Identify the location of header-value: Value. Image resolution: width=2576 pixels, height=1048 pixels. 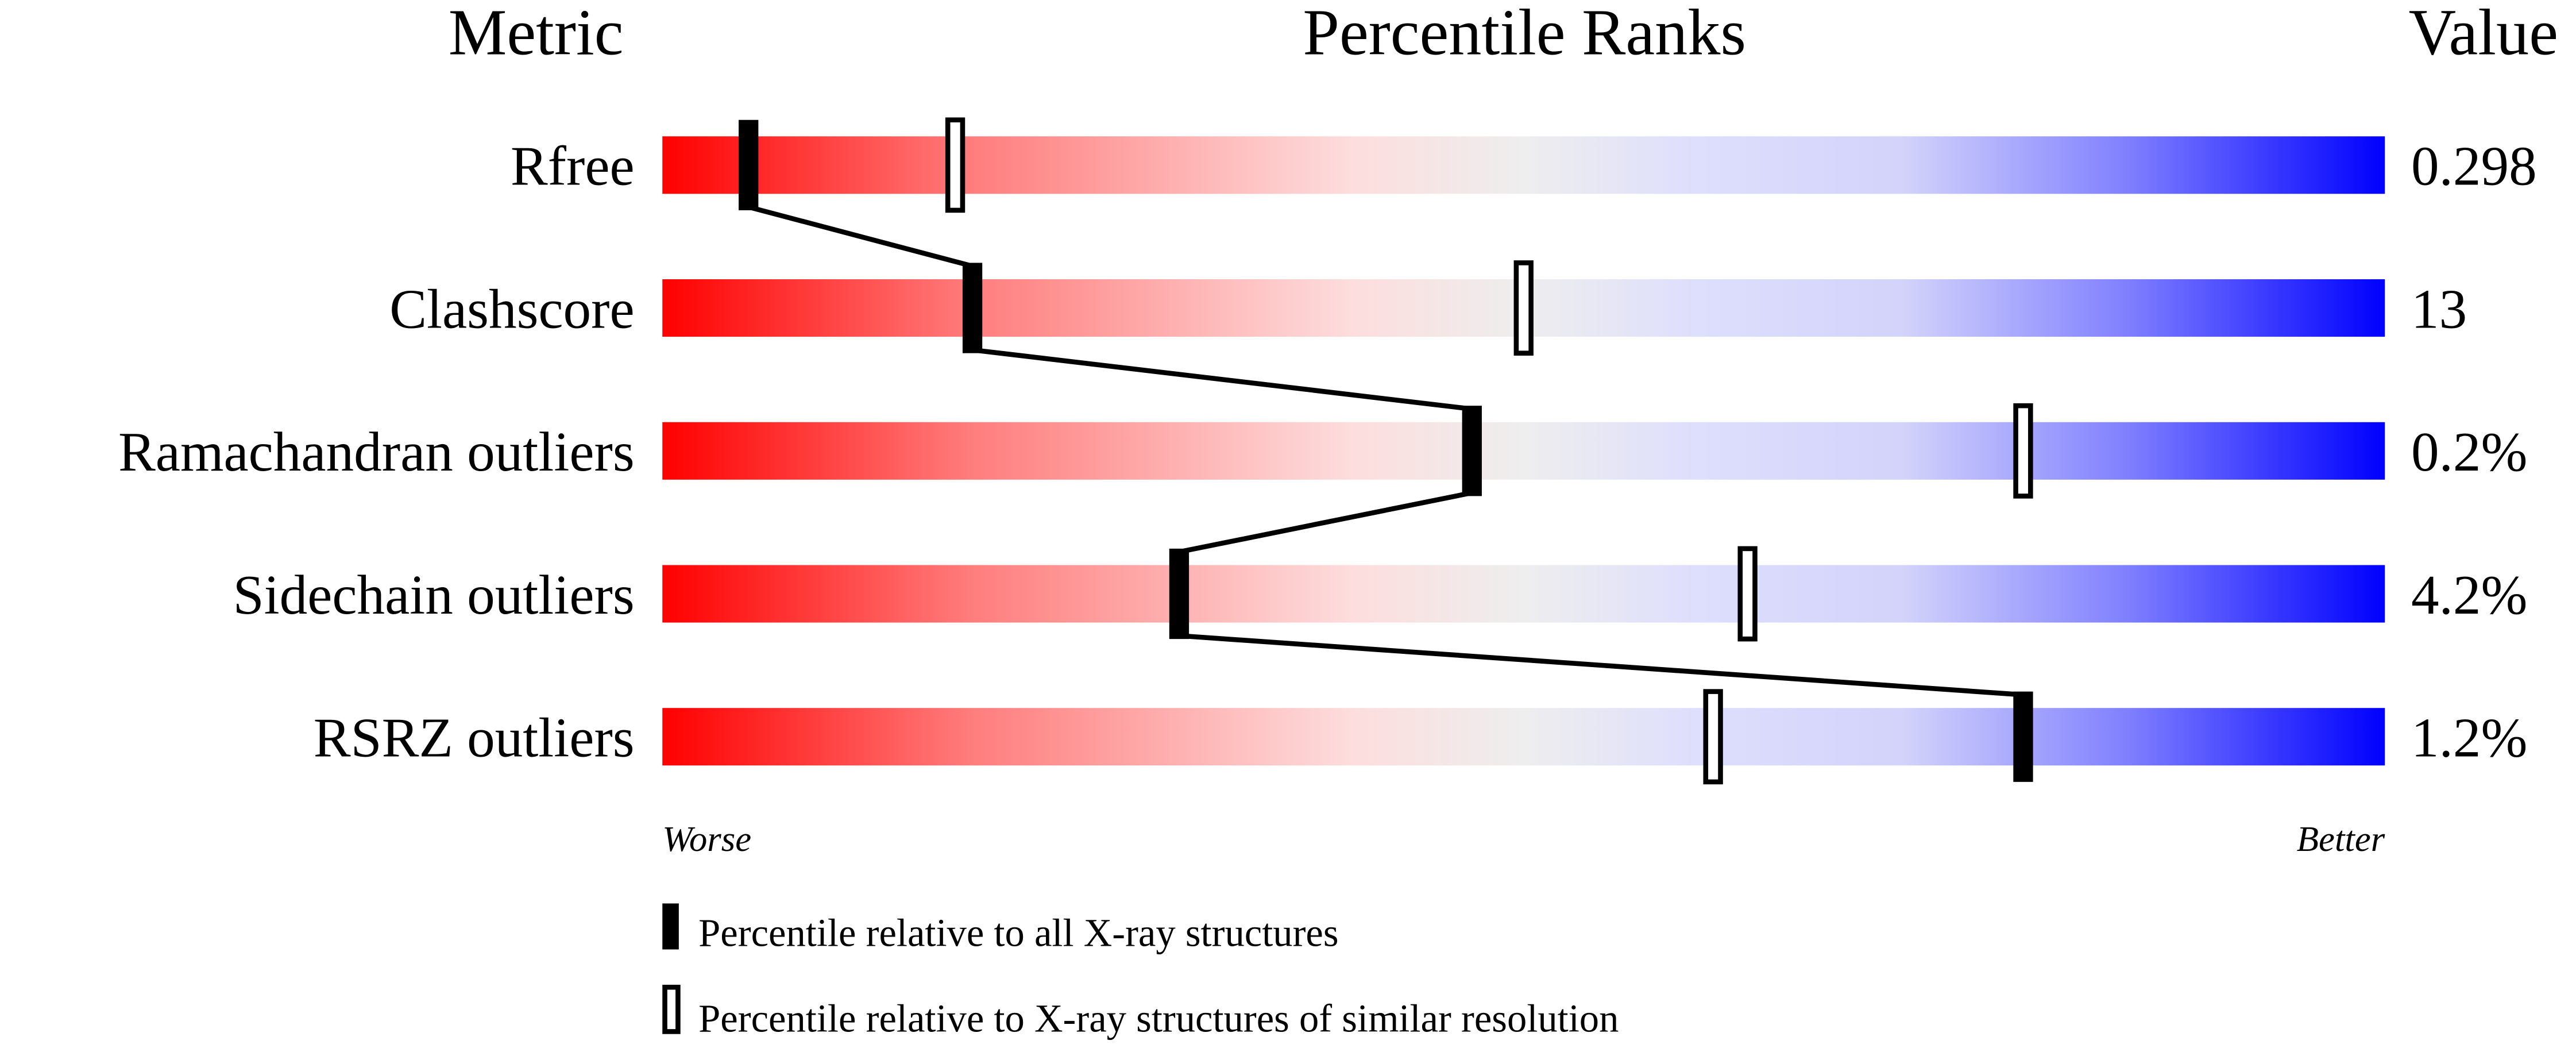
(2483, 34).